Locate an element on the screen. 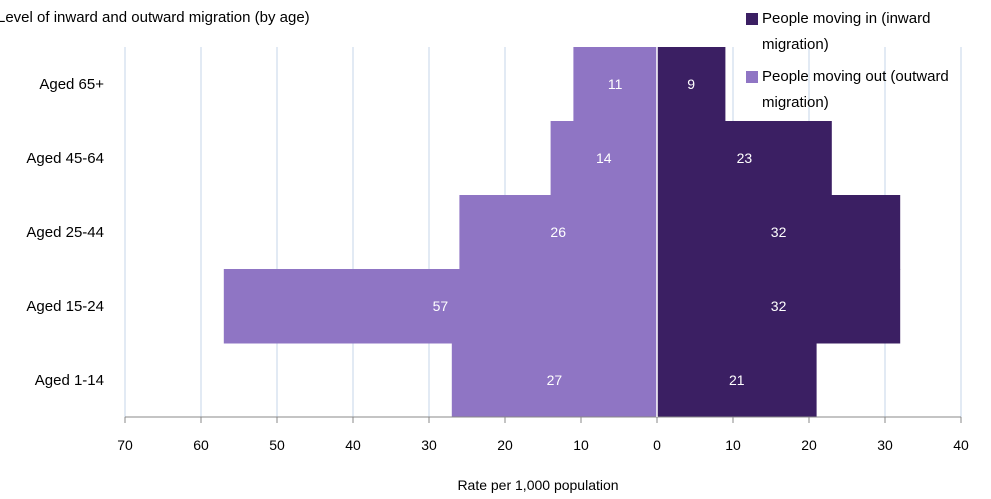 The width and height of the screenshot is (991, 499). data-label-outward: 27 is located at coordinates (555, 380).